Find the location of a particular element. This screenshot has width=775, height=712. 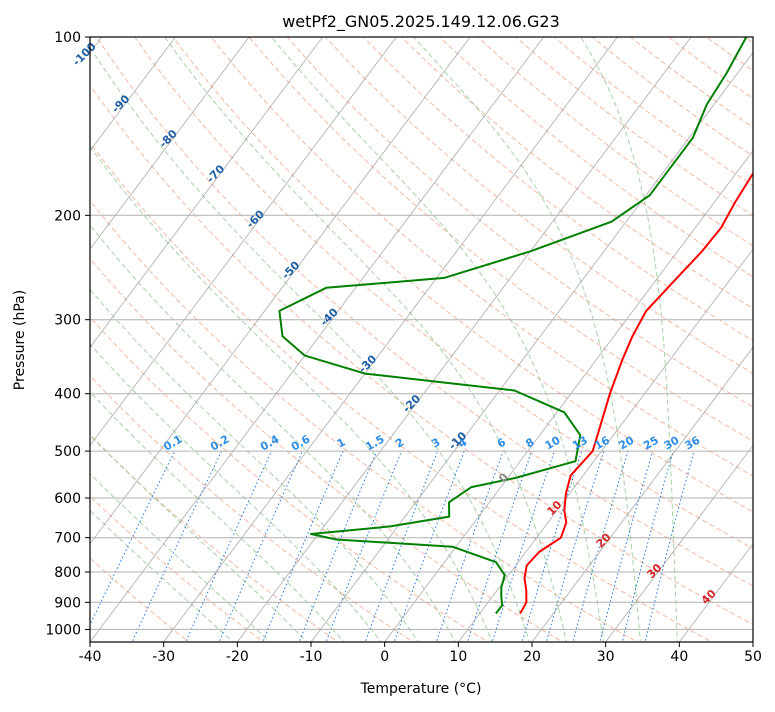

x-tick-label: -20 is located at coordinates (237, 657).